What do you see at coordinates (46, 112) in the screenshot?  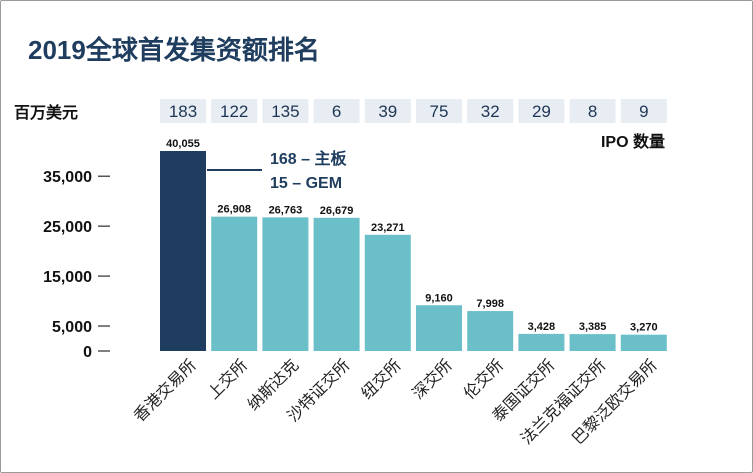 I see `y-axis-unit: 百万美元` at bounding box center [46, 112].